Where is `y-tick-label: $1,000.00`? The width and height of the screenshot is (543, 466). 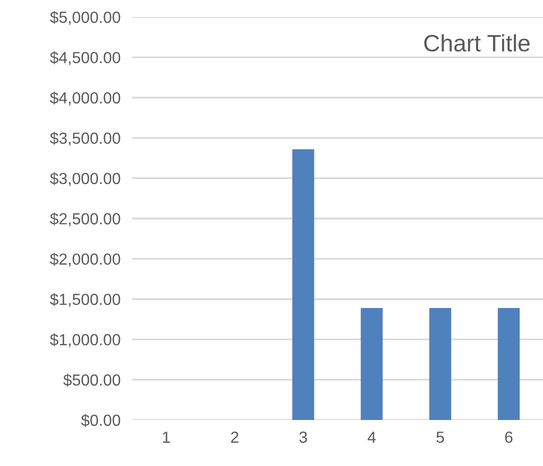
y-tick-label: $1,000.00 is located at coordinates (85, 340).